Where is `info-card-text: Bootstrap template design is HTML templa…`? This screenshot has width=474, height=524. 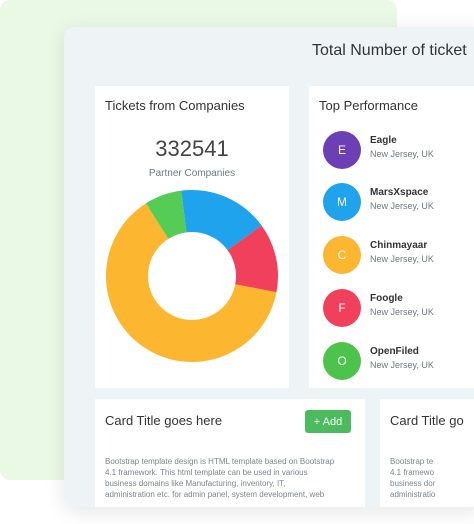
info-card-text: Bootstrap template design is HTML templa… is located at coordinates (230, 478).